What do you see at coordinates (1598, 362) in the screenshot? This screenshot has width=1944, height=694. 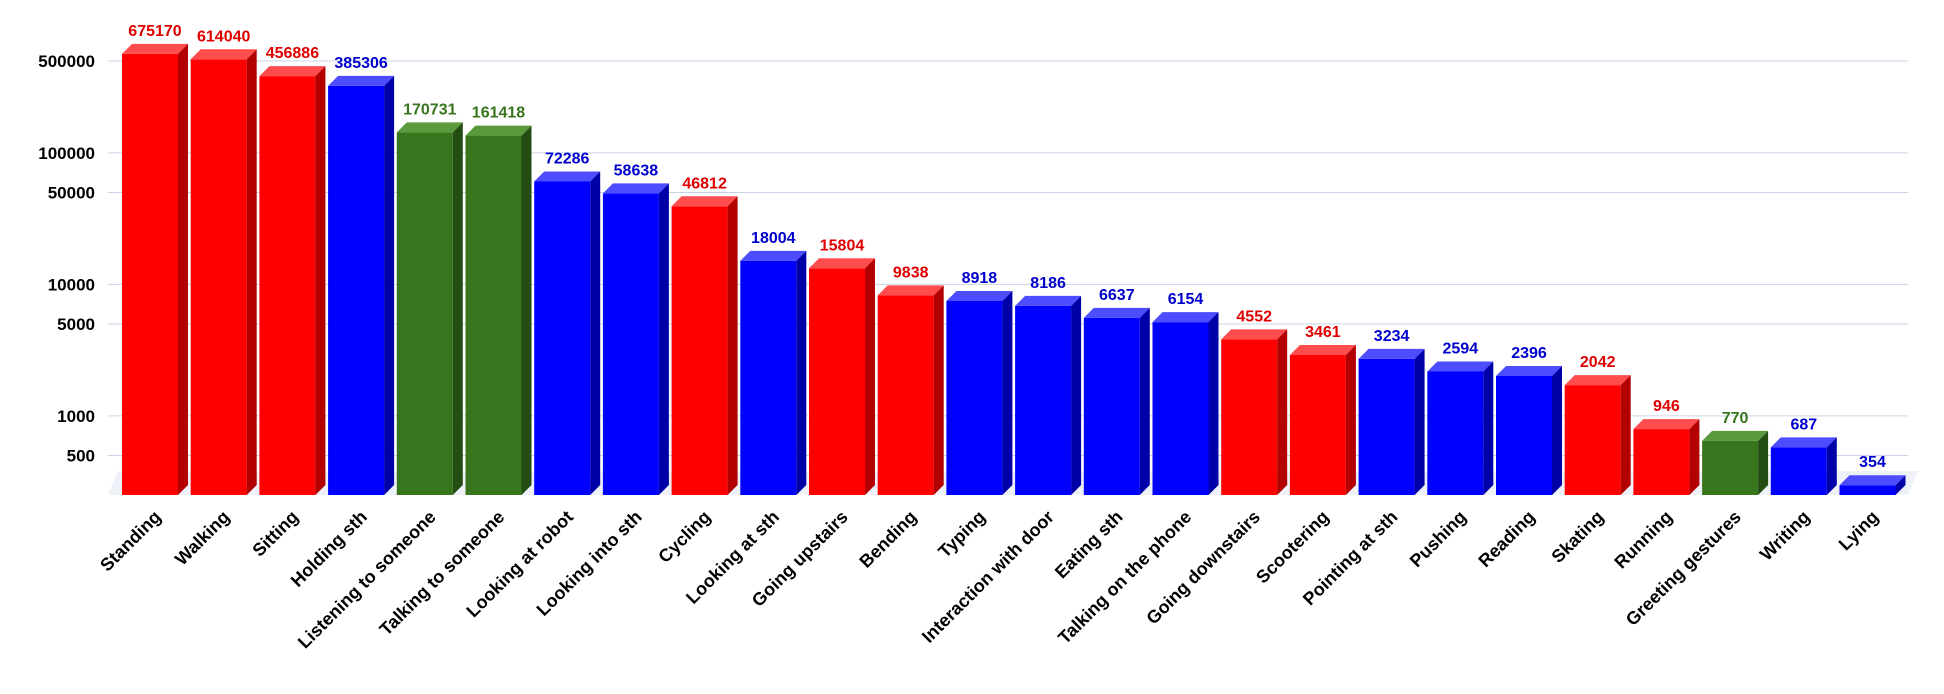 I see `data-label: 2042` at bounding box center [1598, 362].